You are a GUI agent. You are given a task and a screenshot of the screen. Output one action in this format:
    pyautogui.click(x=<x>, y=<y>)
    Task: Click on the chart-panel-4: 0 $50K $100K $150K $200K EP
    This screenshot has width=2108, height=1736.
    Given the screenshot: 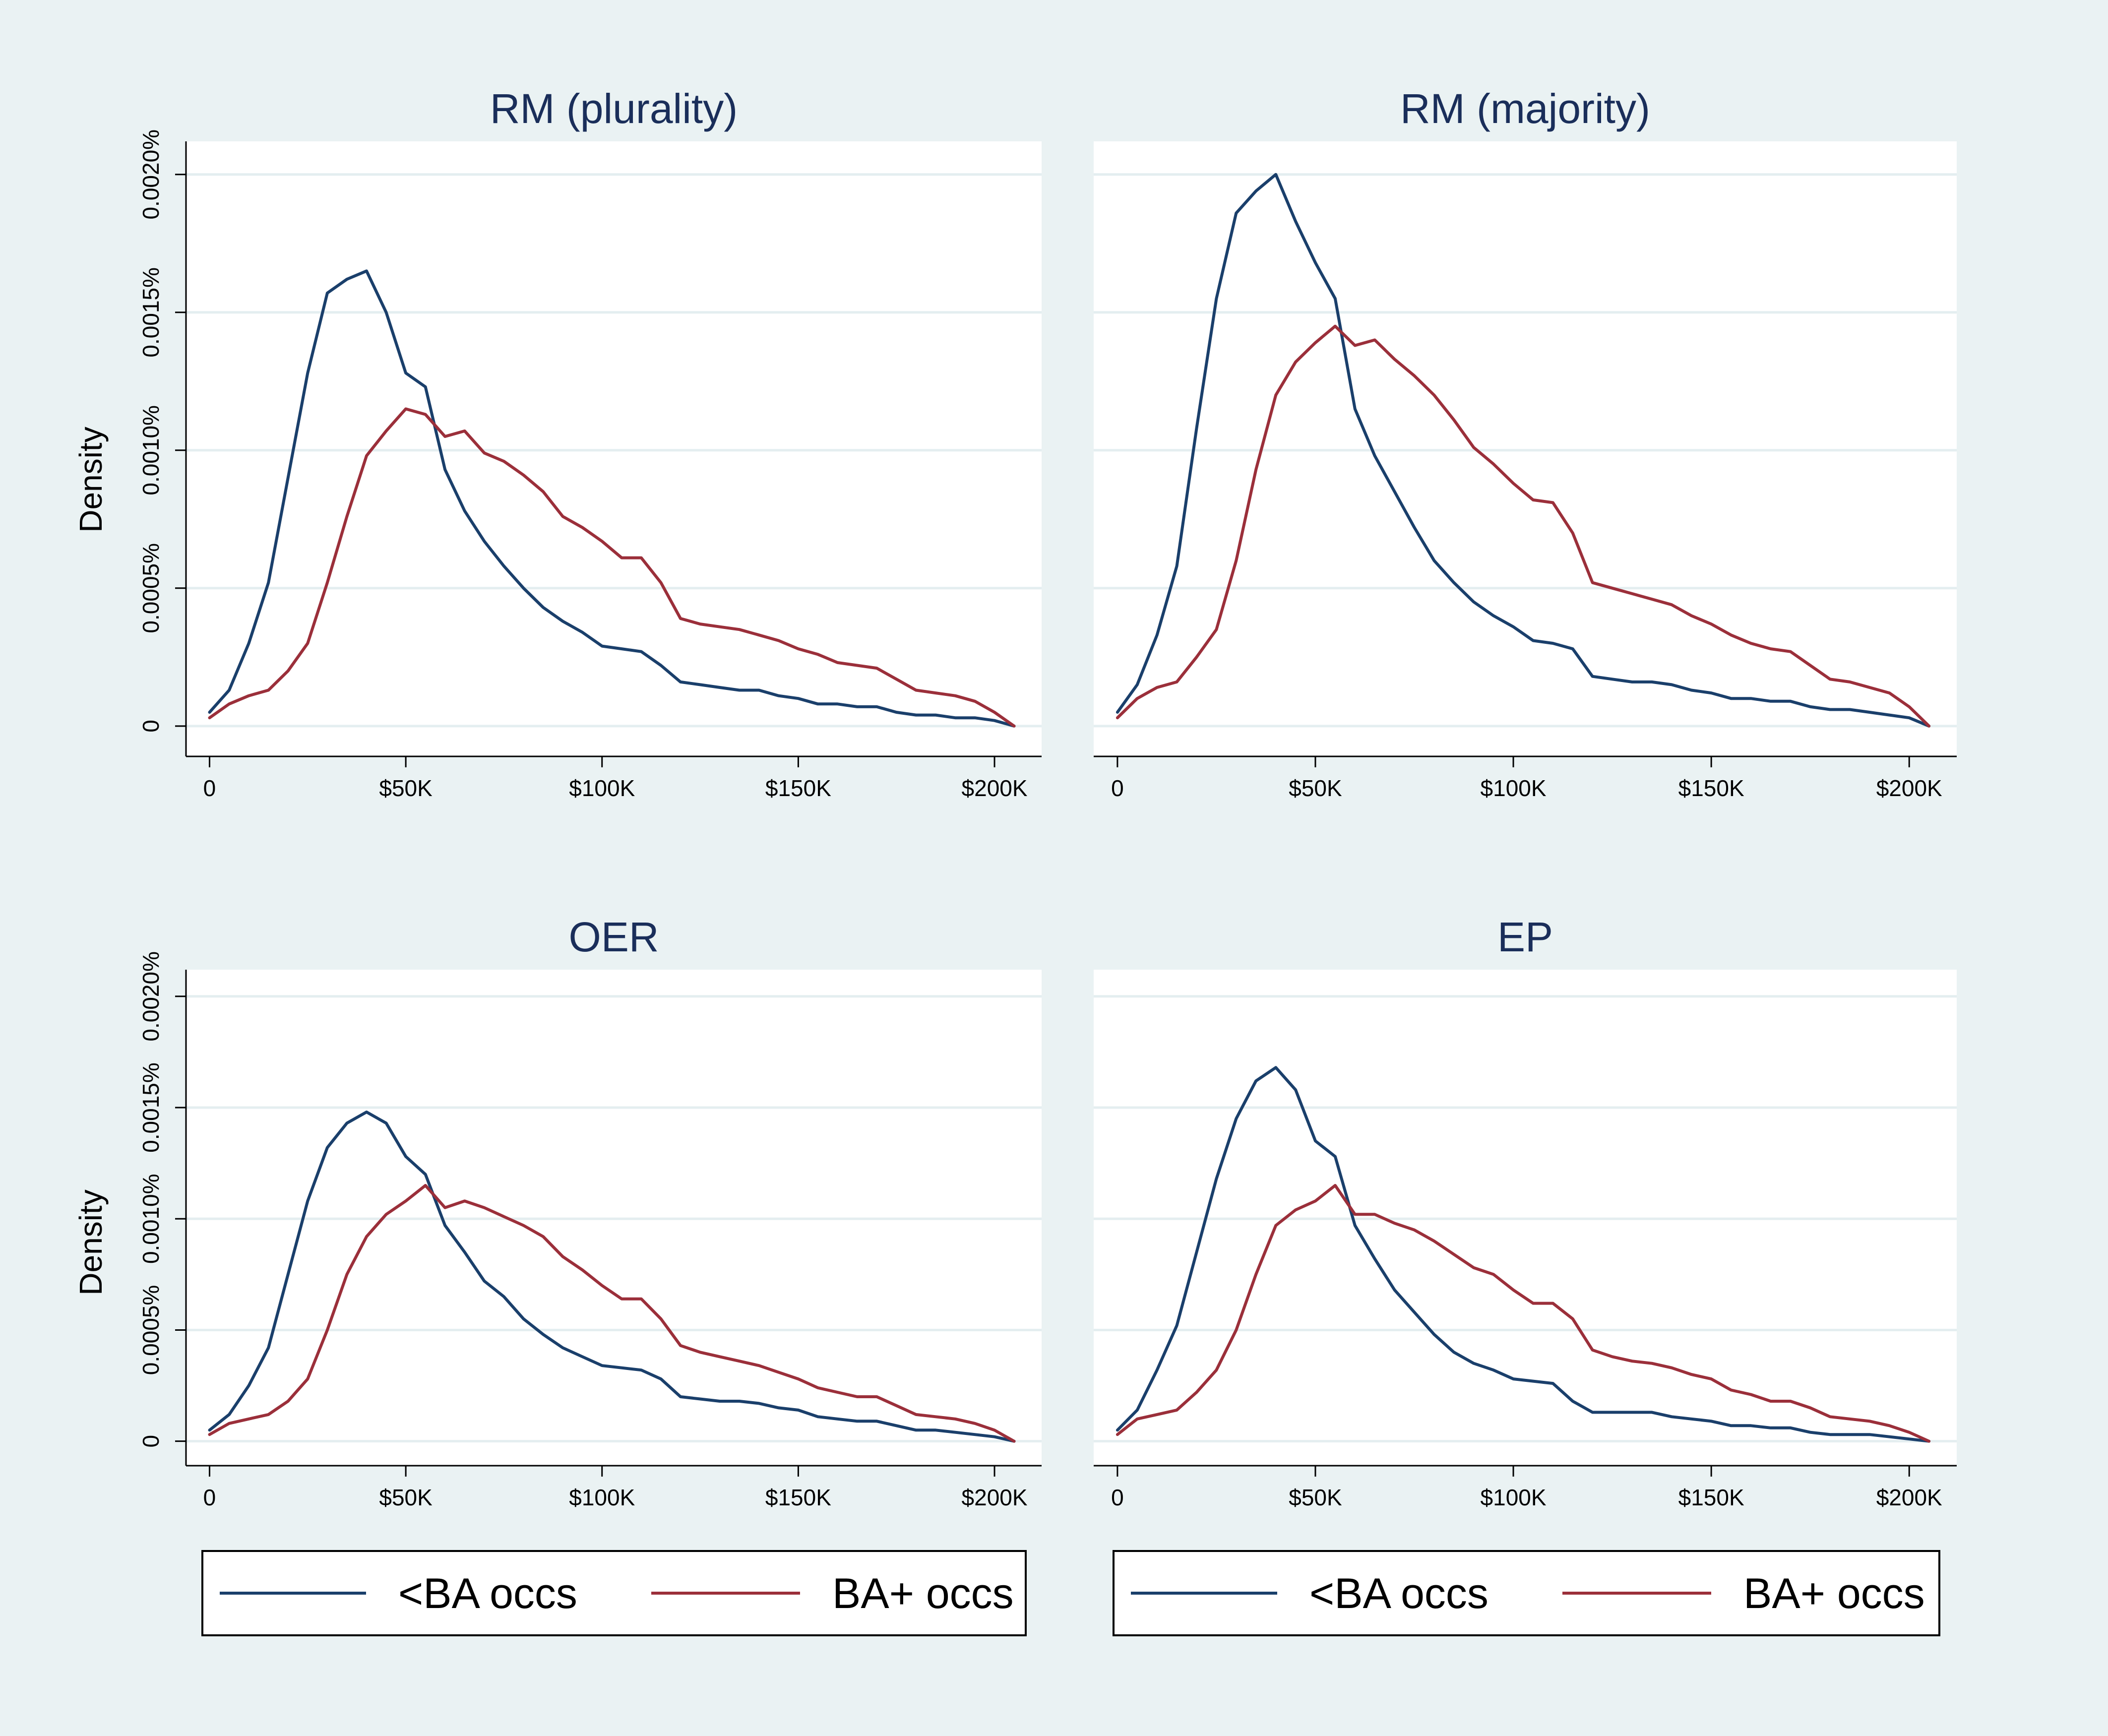 What is the action you would take?
    pyautogui.click(x=1525, y=1212)
    